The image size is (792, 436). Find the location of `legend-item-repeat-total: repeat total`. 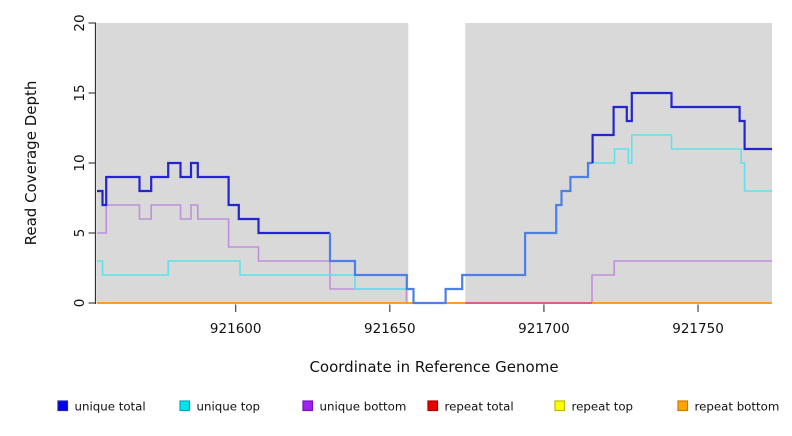

legend-item-repeat-total: repeat total is located at coordinates (470, 407).